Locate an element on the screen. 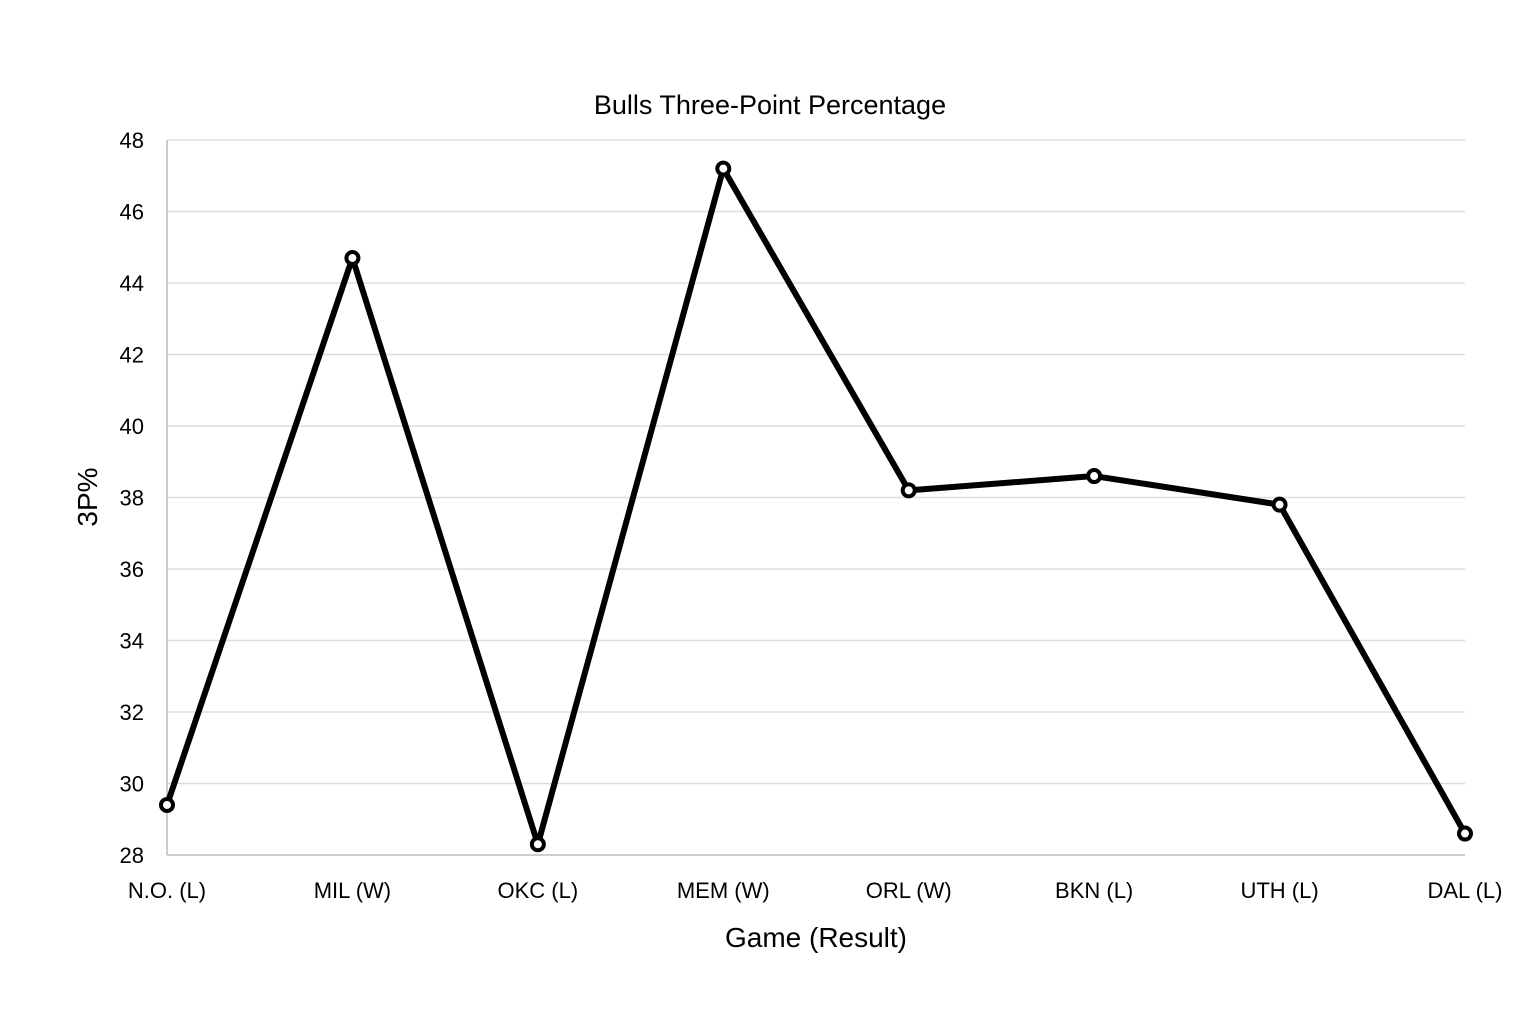 The height and width of the screenshot is (1024, 1536). y-tick-label: 34 is located at coordinates (132, 641).